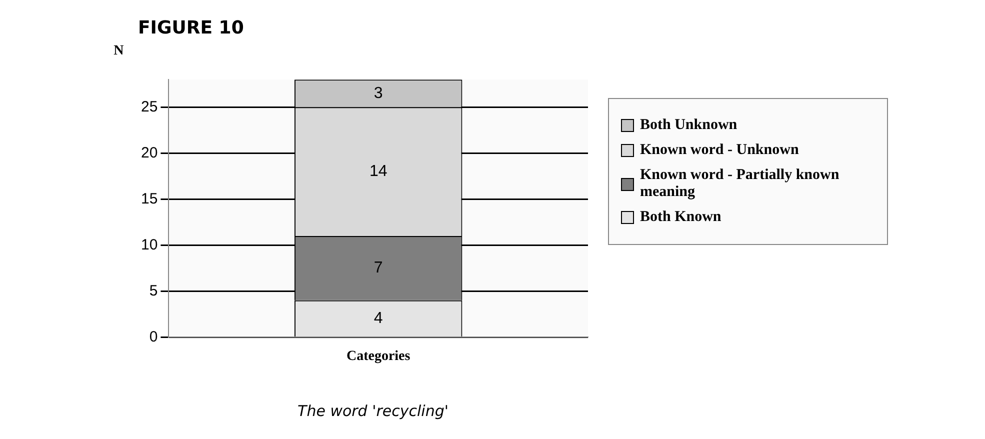  Describe the element at coordinates (681, 217) in the screenshot. I see `legend-label: Both Known` at that location.